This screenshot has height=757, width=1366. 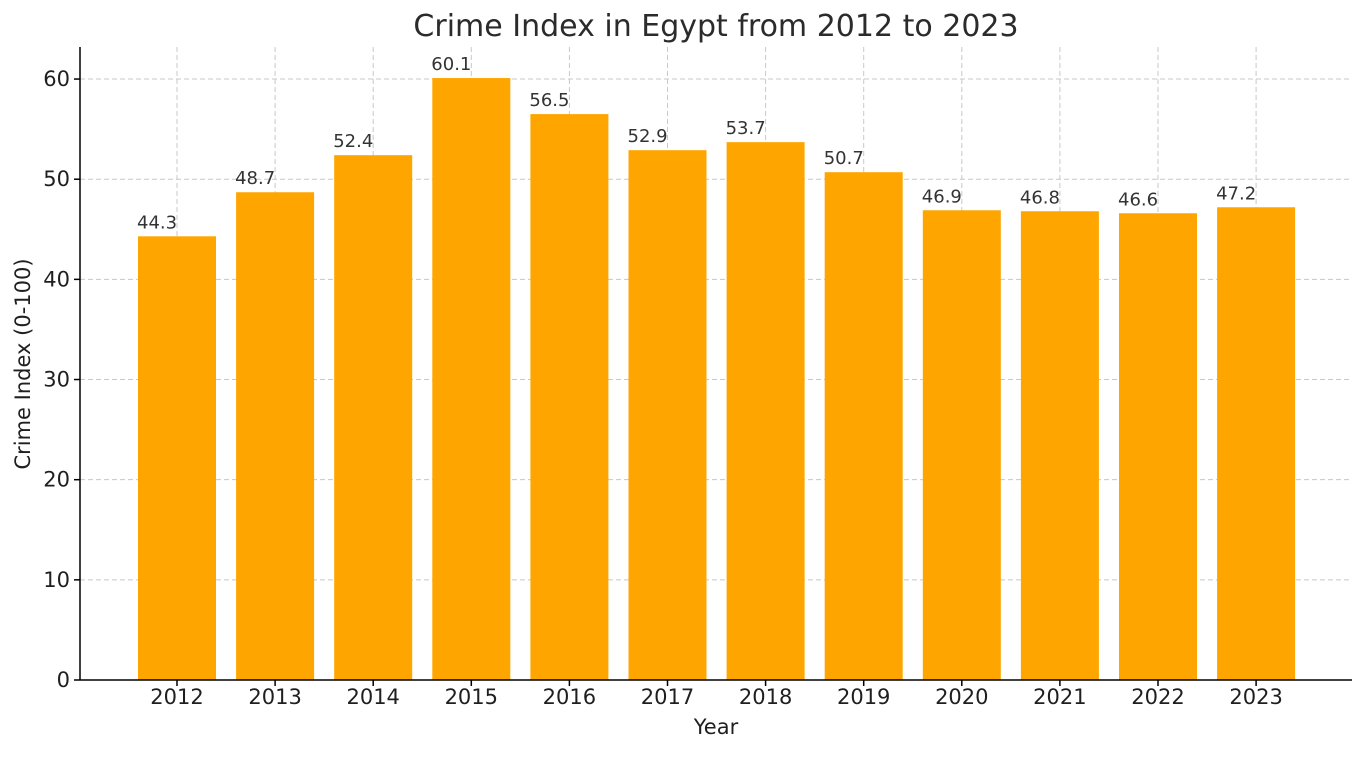 I want to click on y-tick-label-10: 10, so click(x=56, y=580).